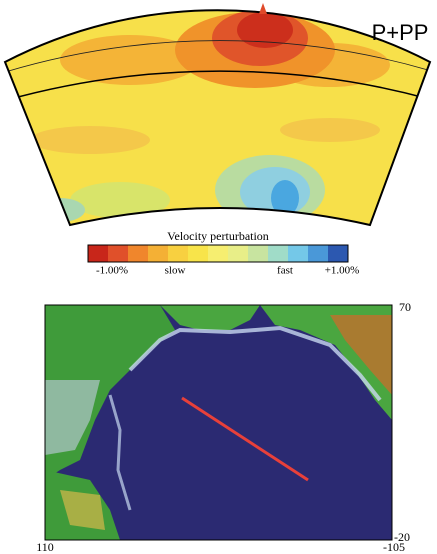  Describe the element at coordinates (394, 547) in the screenshot. I see `lon-label: -105` at that location.